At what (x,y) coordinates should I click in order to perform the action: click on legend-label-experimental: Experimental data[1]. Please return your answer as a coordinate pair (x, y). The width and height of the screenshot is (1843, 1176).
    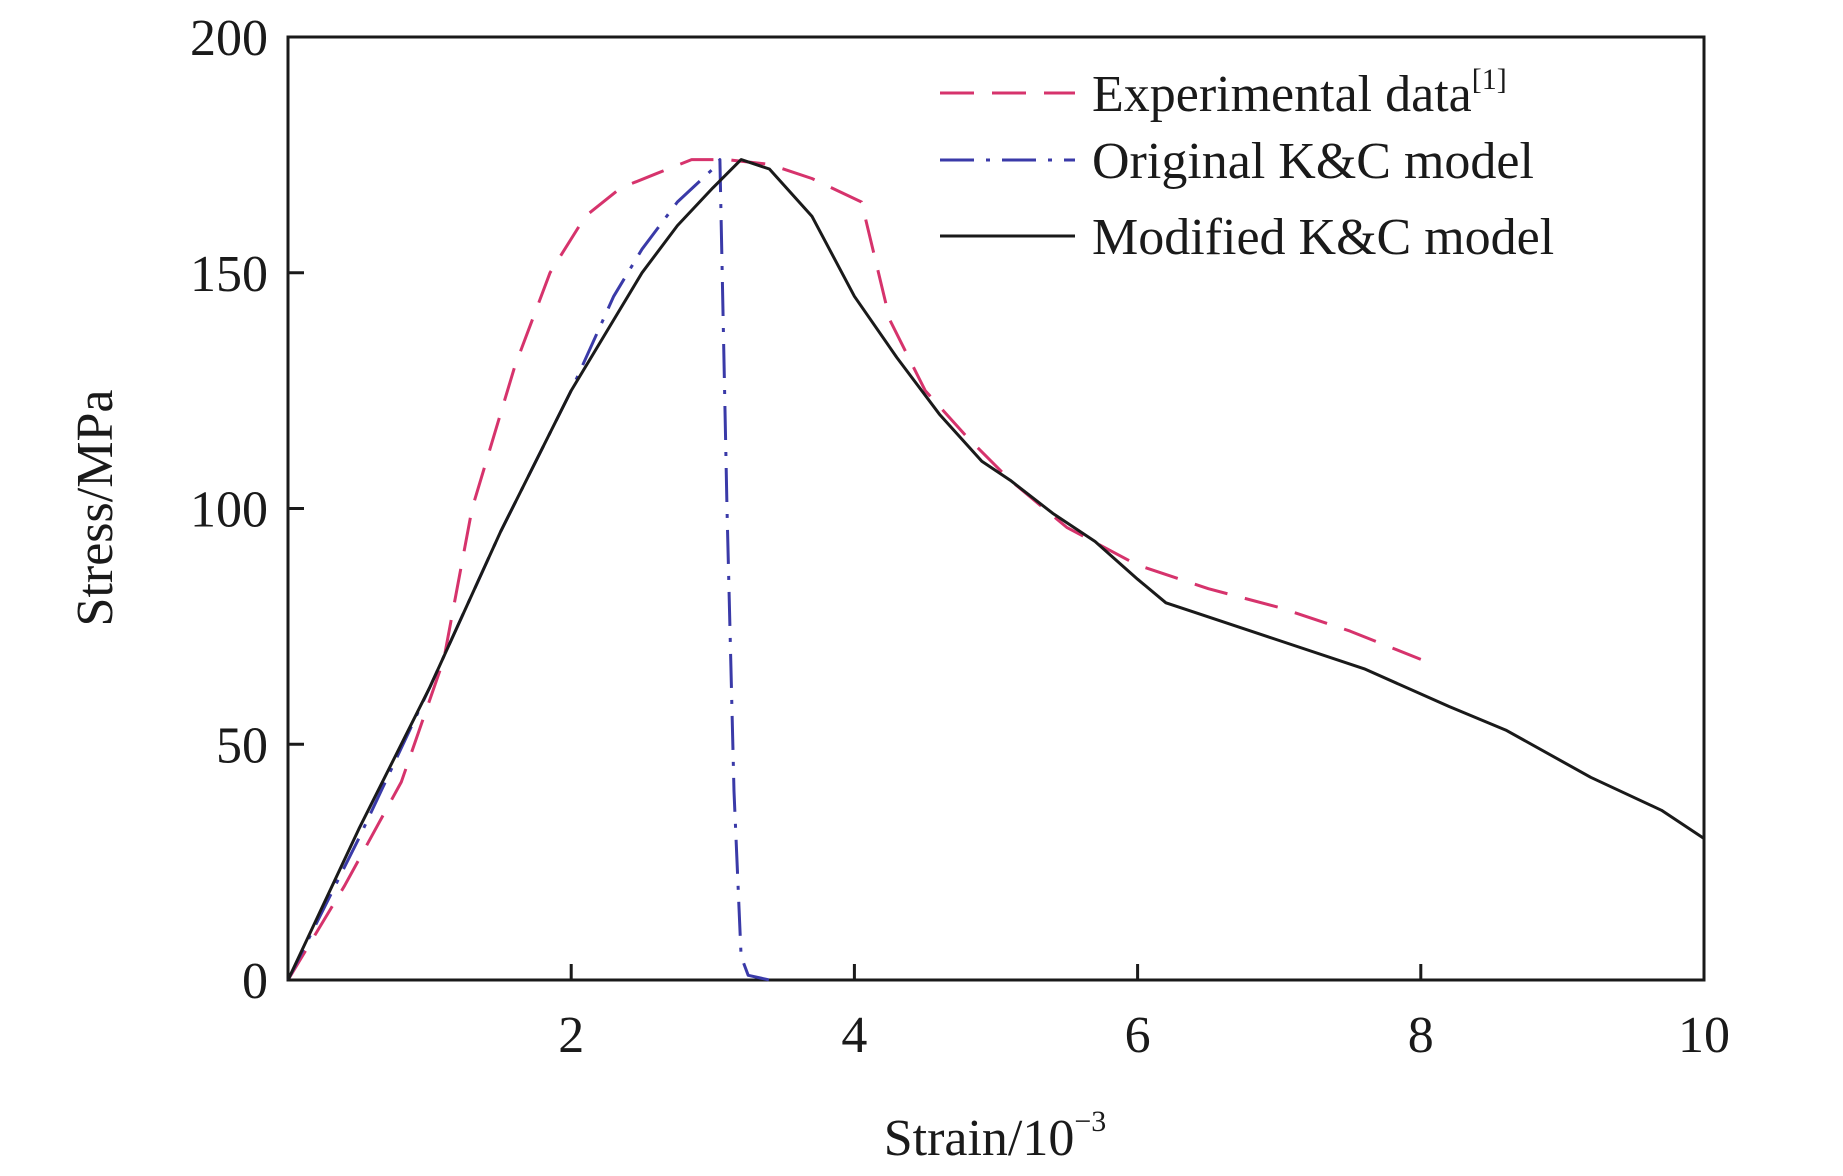
    Looking at the image, I should click on (1299, 93).